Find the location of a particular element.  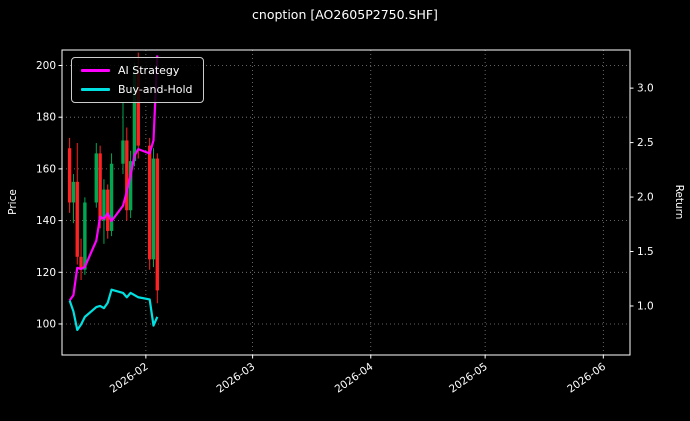

price-tick-label: 100 is located at coordinates (46, 324).